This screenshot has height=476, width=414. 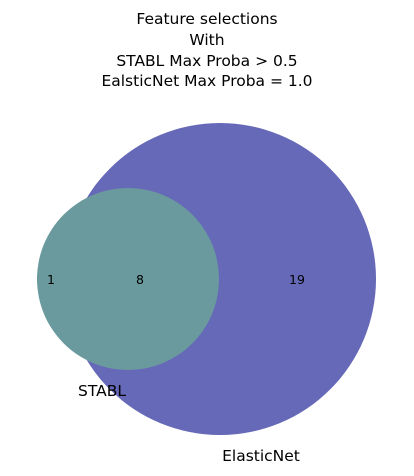 I want to click on intersection-count: 8, so click(x=140, y=279).